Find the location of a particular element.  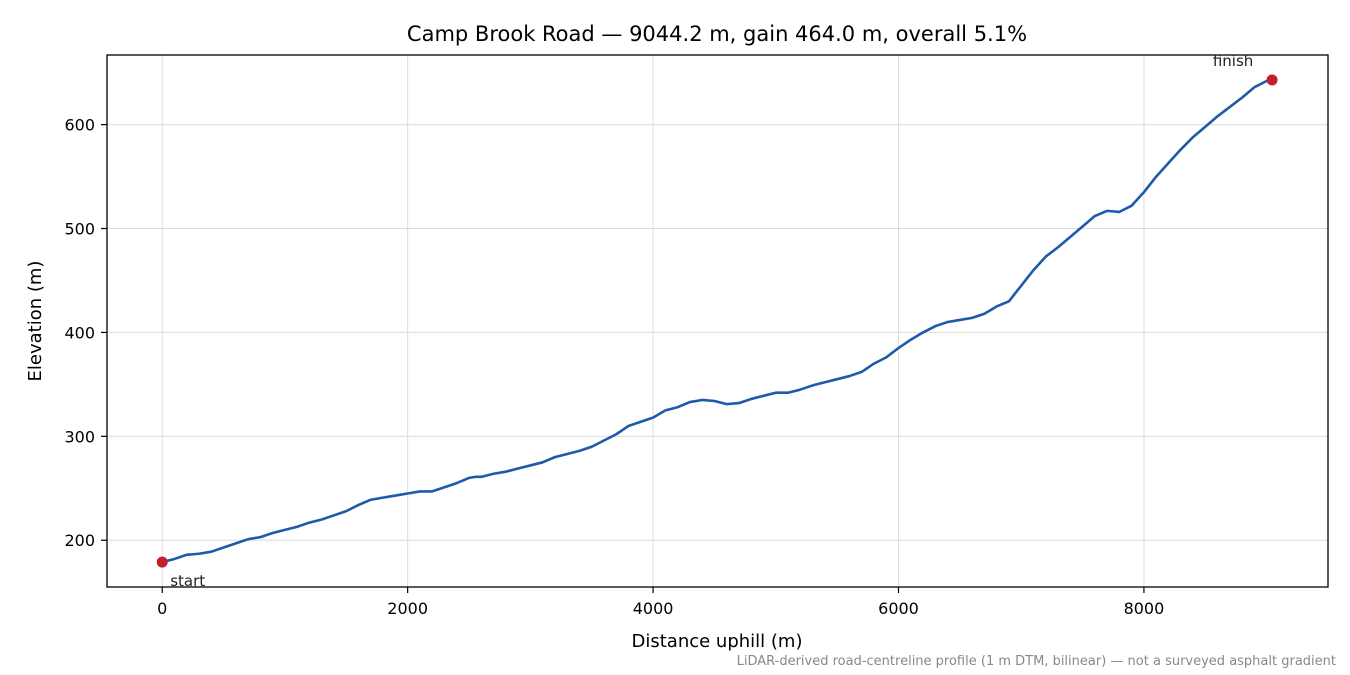

start-annotation: start is located at coordinates (187, 581).